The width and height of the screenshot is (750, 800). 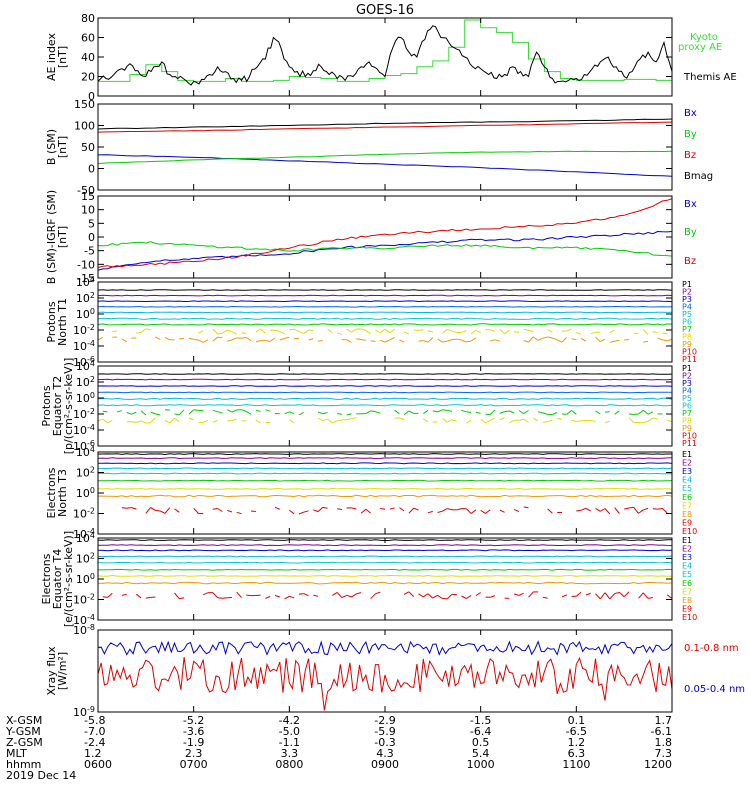 What do you see at coordinates (687, 574) in the screenshot?
I see `legend-e5: E5` at bounding box center [687, 574].